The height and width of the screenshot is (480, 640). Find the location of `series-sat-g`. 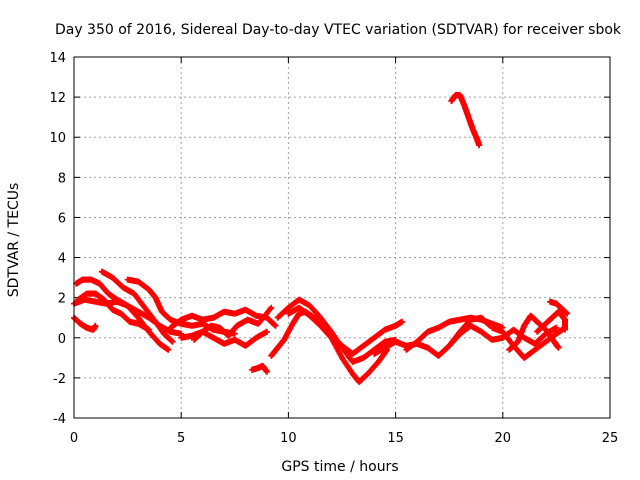

series-sat-g is located at coordinates (223, 318).